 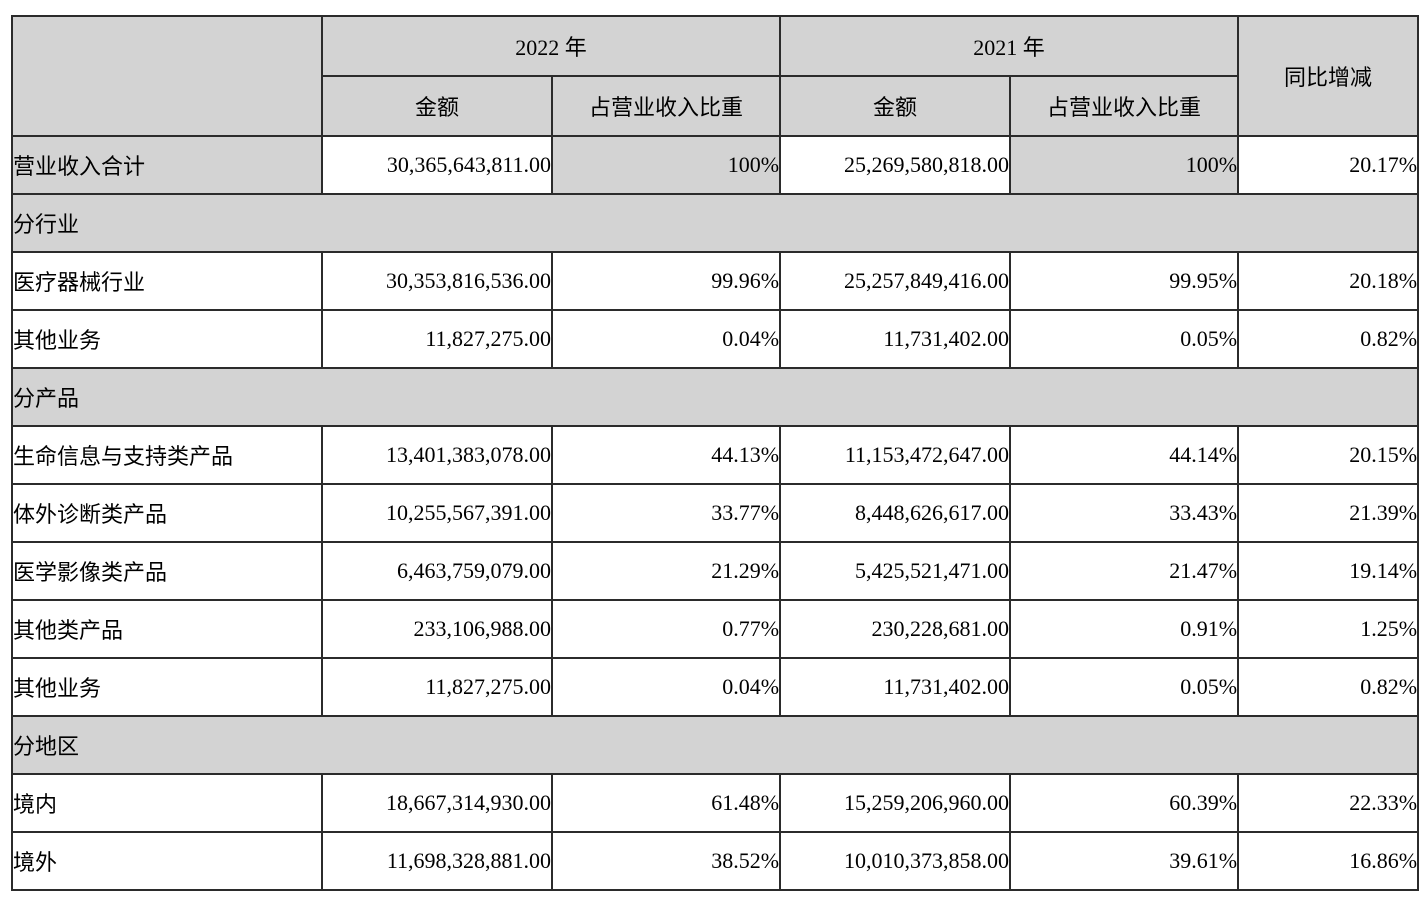 What do you see at coordinates (1328, 629) in the screenshot?
I see `yoy-cell: 1.25%` at bounding box center [1328, 629].